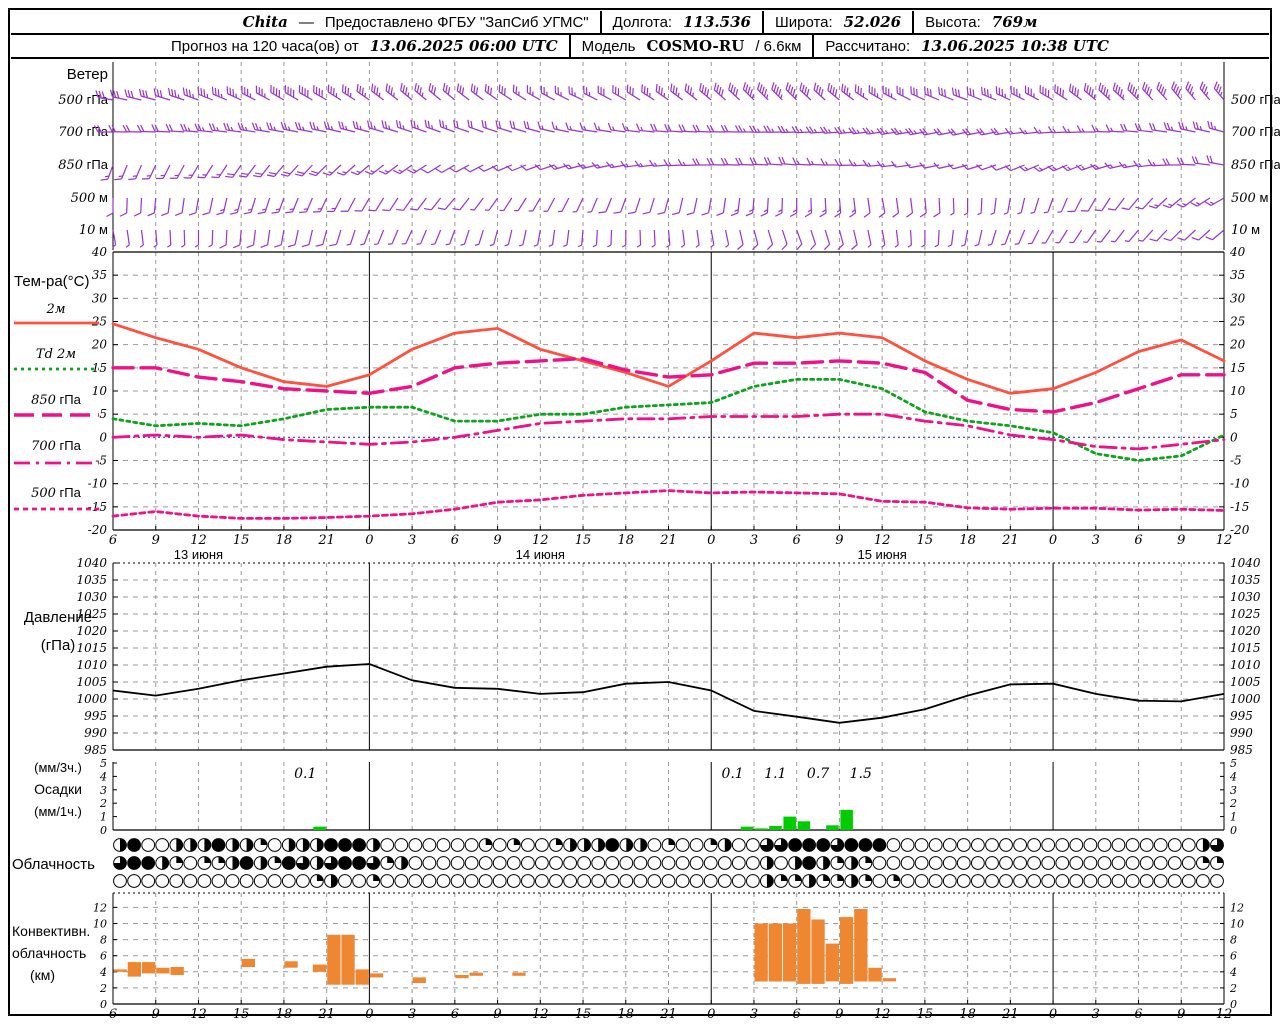 This screenshot has width=1280, height=1024. What do you see at coordinates (177, 971) in the screenshot?
I see `convective-cloud-bar` at bounding box center [177, 971].